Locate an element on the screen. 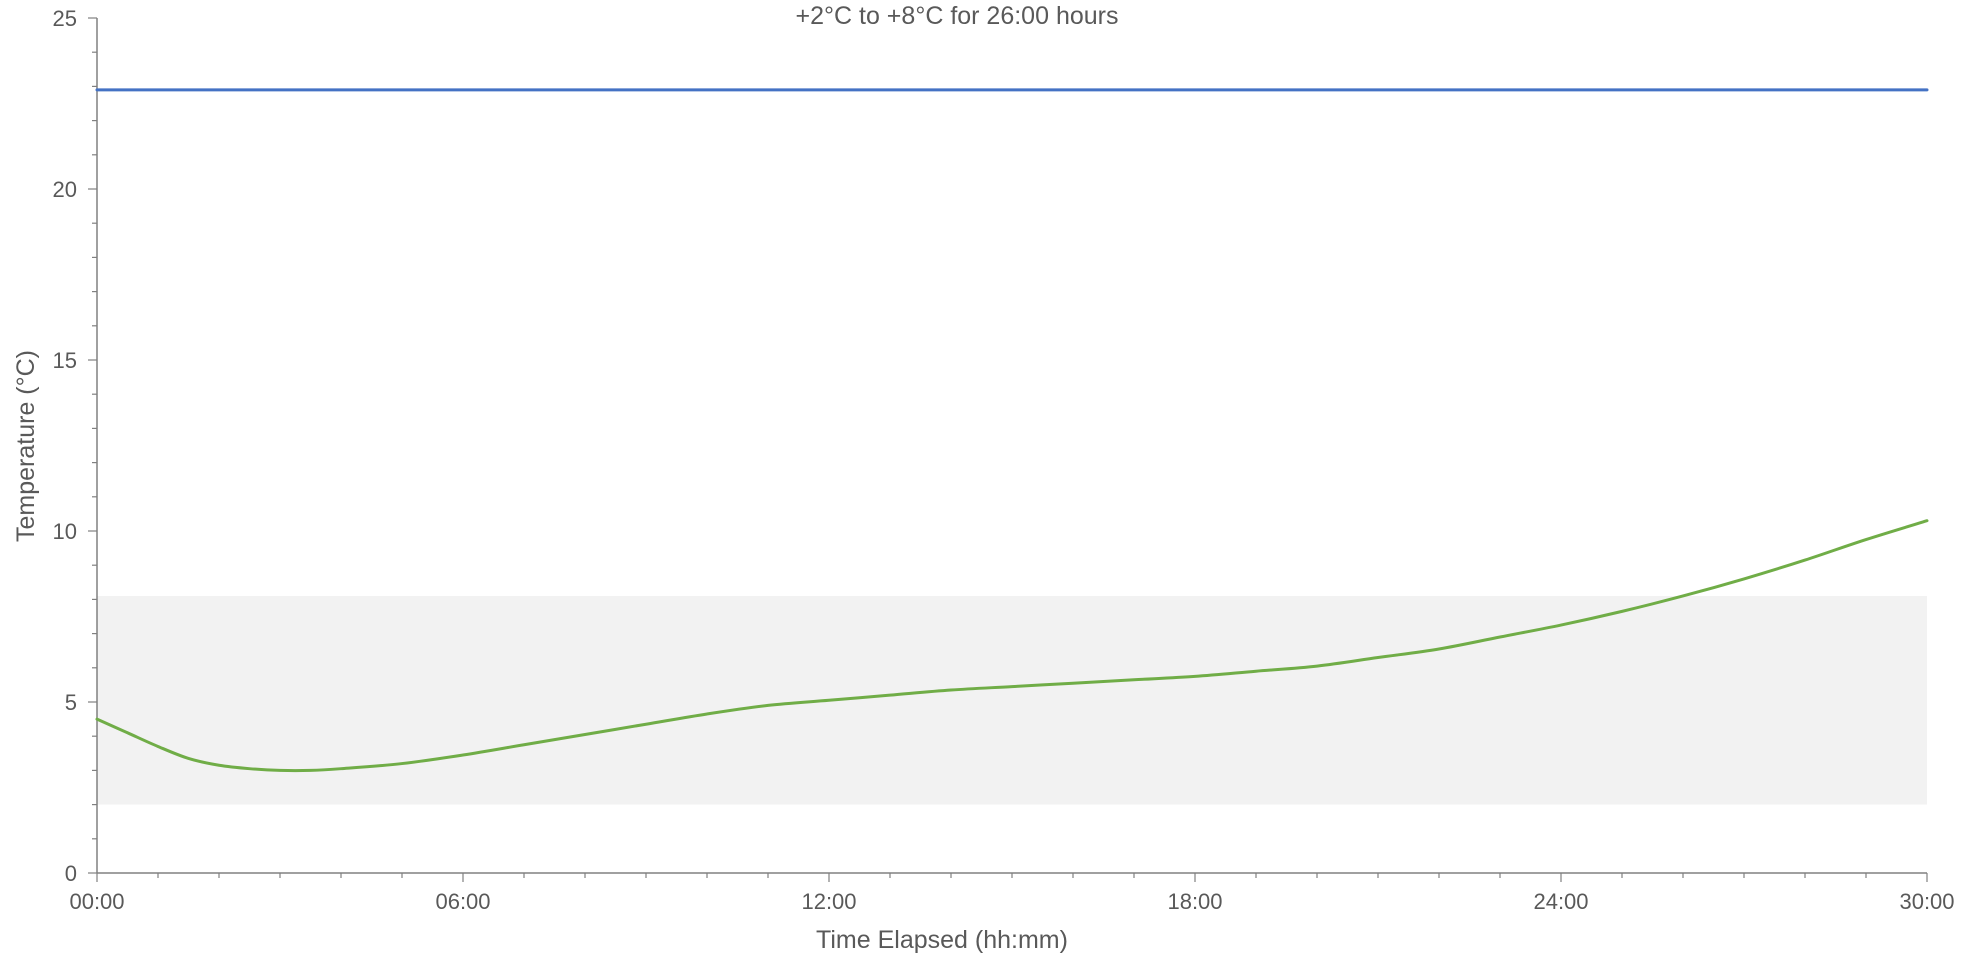  chart-title: +2°C to +8°C for 26:00 hours is located at coordinates (957, 16).